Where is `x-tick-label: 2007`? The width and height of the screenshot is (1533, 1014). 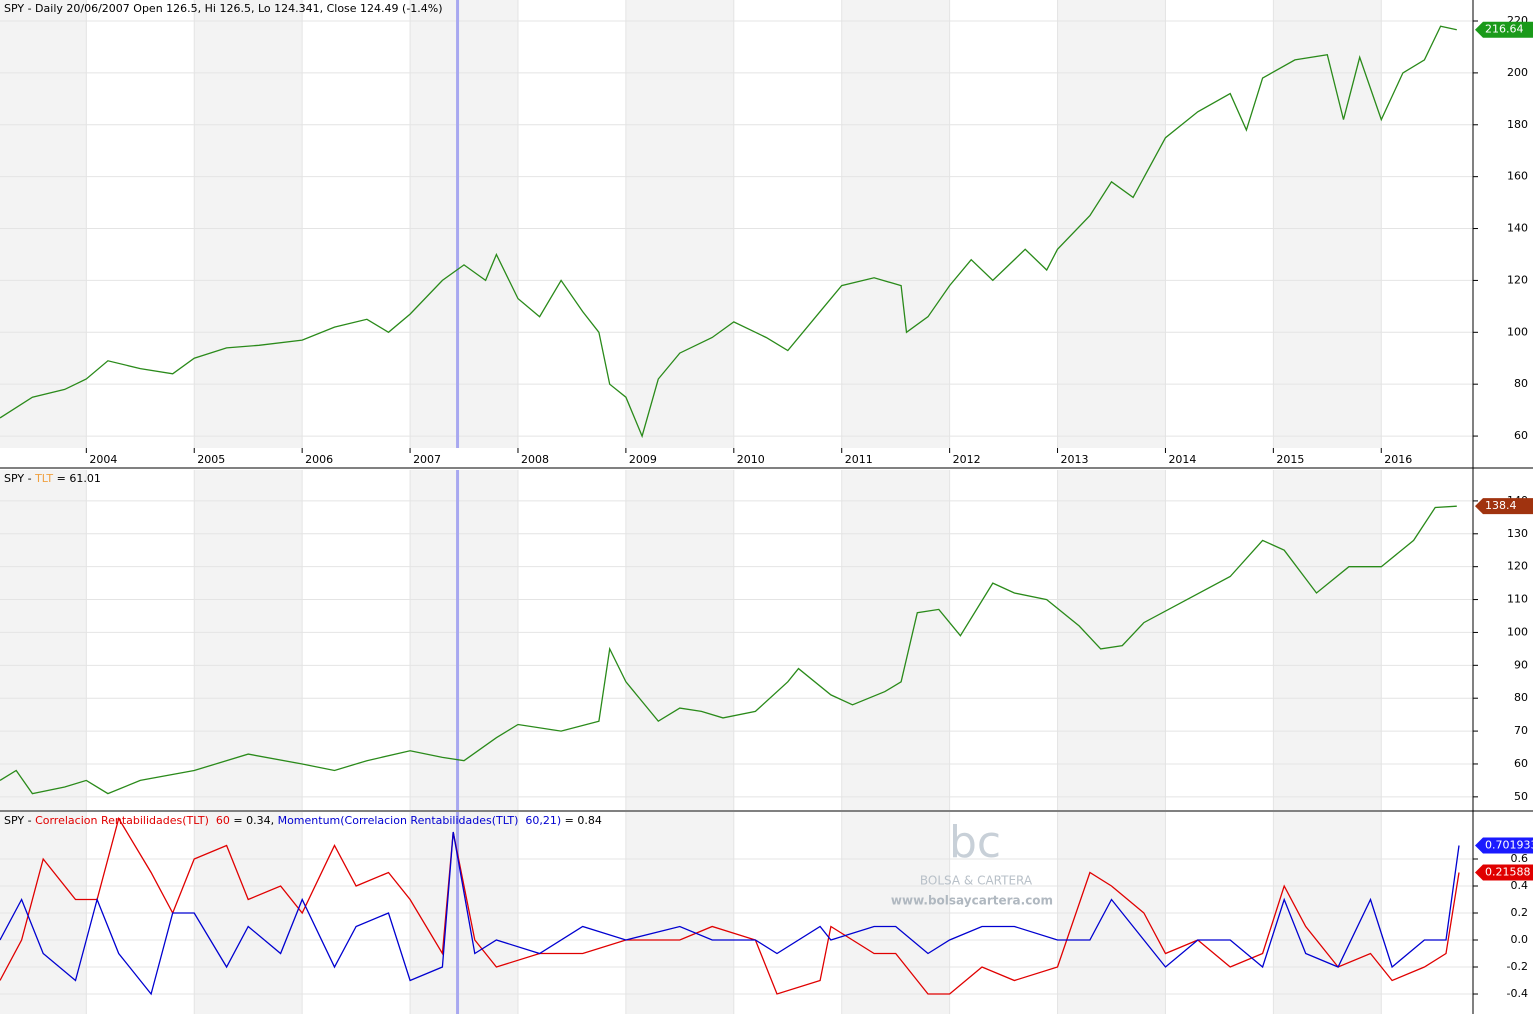 x-tick-label: 2007 is located at coordinates (427, 459).